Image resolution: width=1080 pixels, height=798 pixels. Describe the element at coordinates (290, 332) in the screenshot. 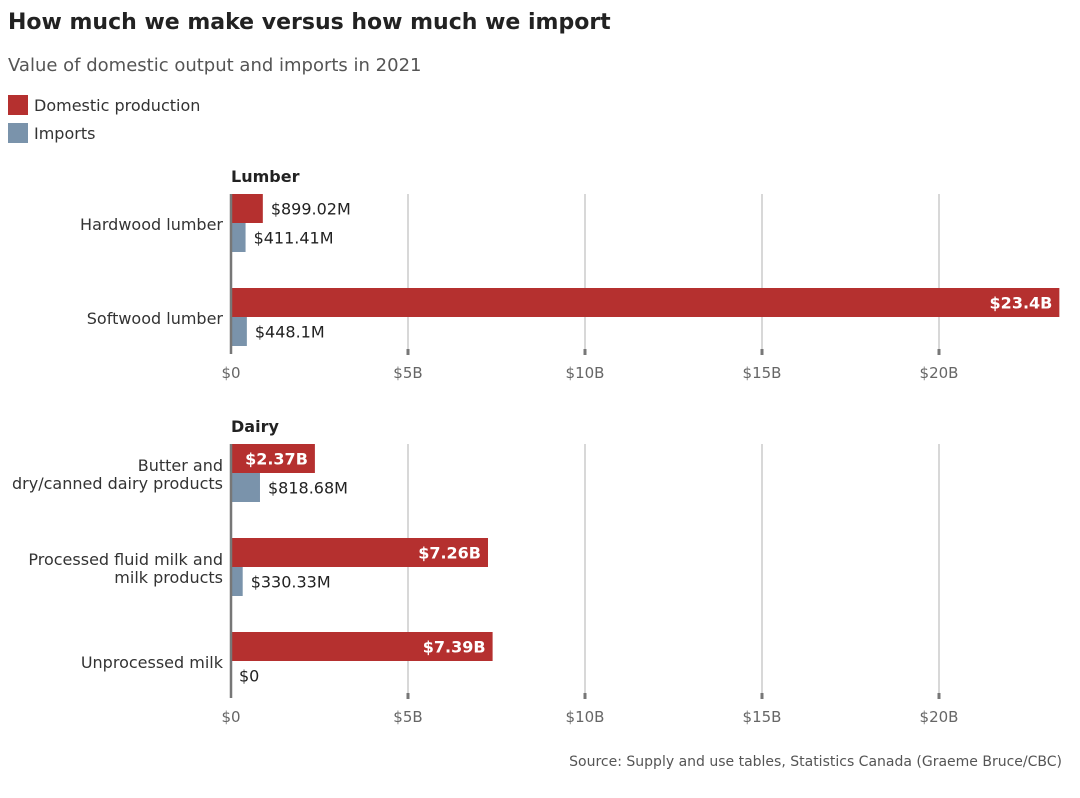

I see `bar-value-label: $448.1M` at that location.